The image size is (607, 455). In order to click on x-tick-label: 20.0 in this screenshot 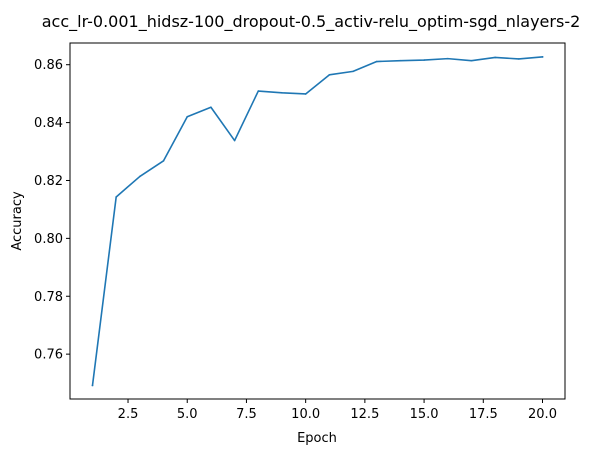, I will do `click(542, 414)`.